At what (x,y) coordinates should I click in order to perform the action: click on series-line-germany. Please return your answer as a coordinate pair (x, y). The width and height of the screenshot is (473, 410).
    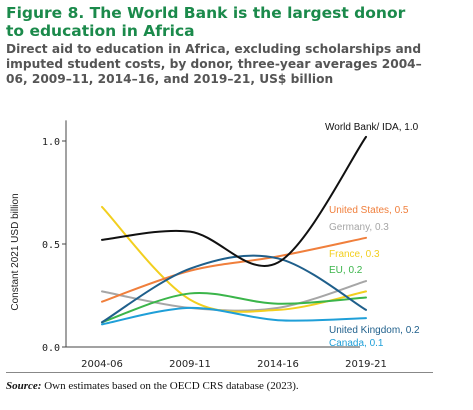
    Looking at the image, I should click on (234, 296).